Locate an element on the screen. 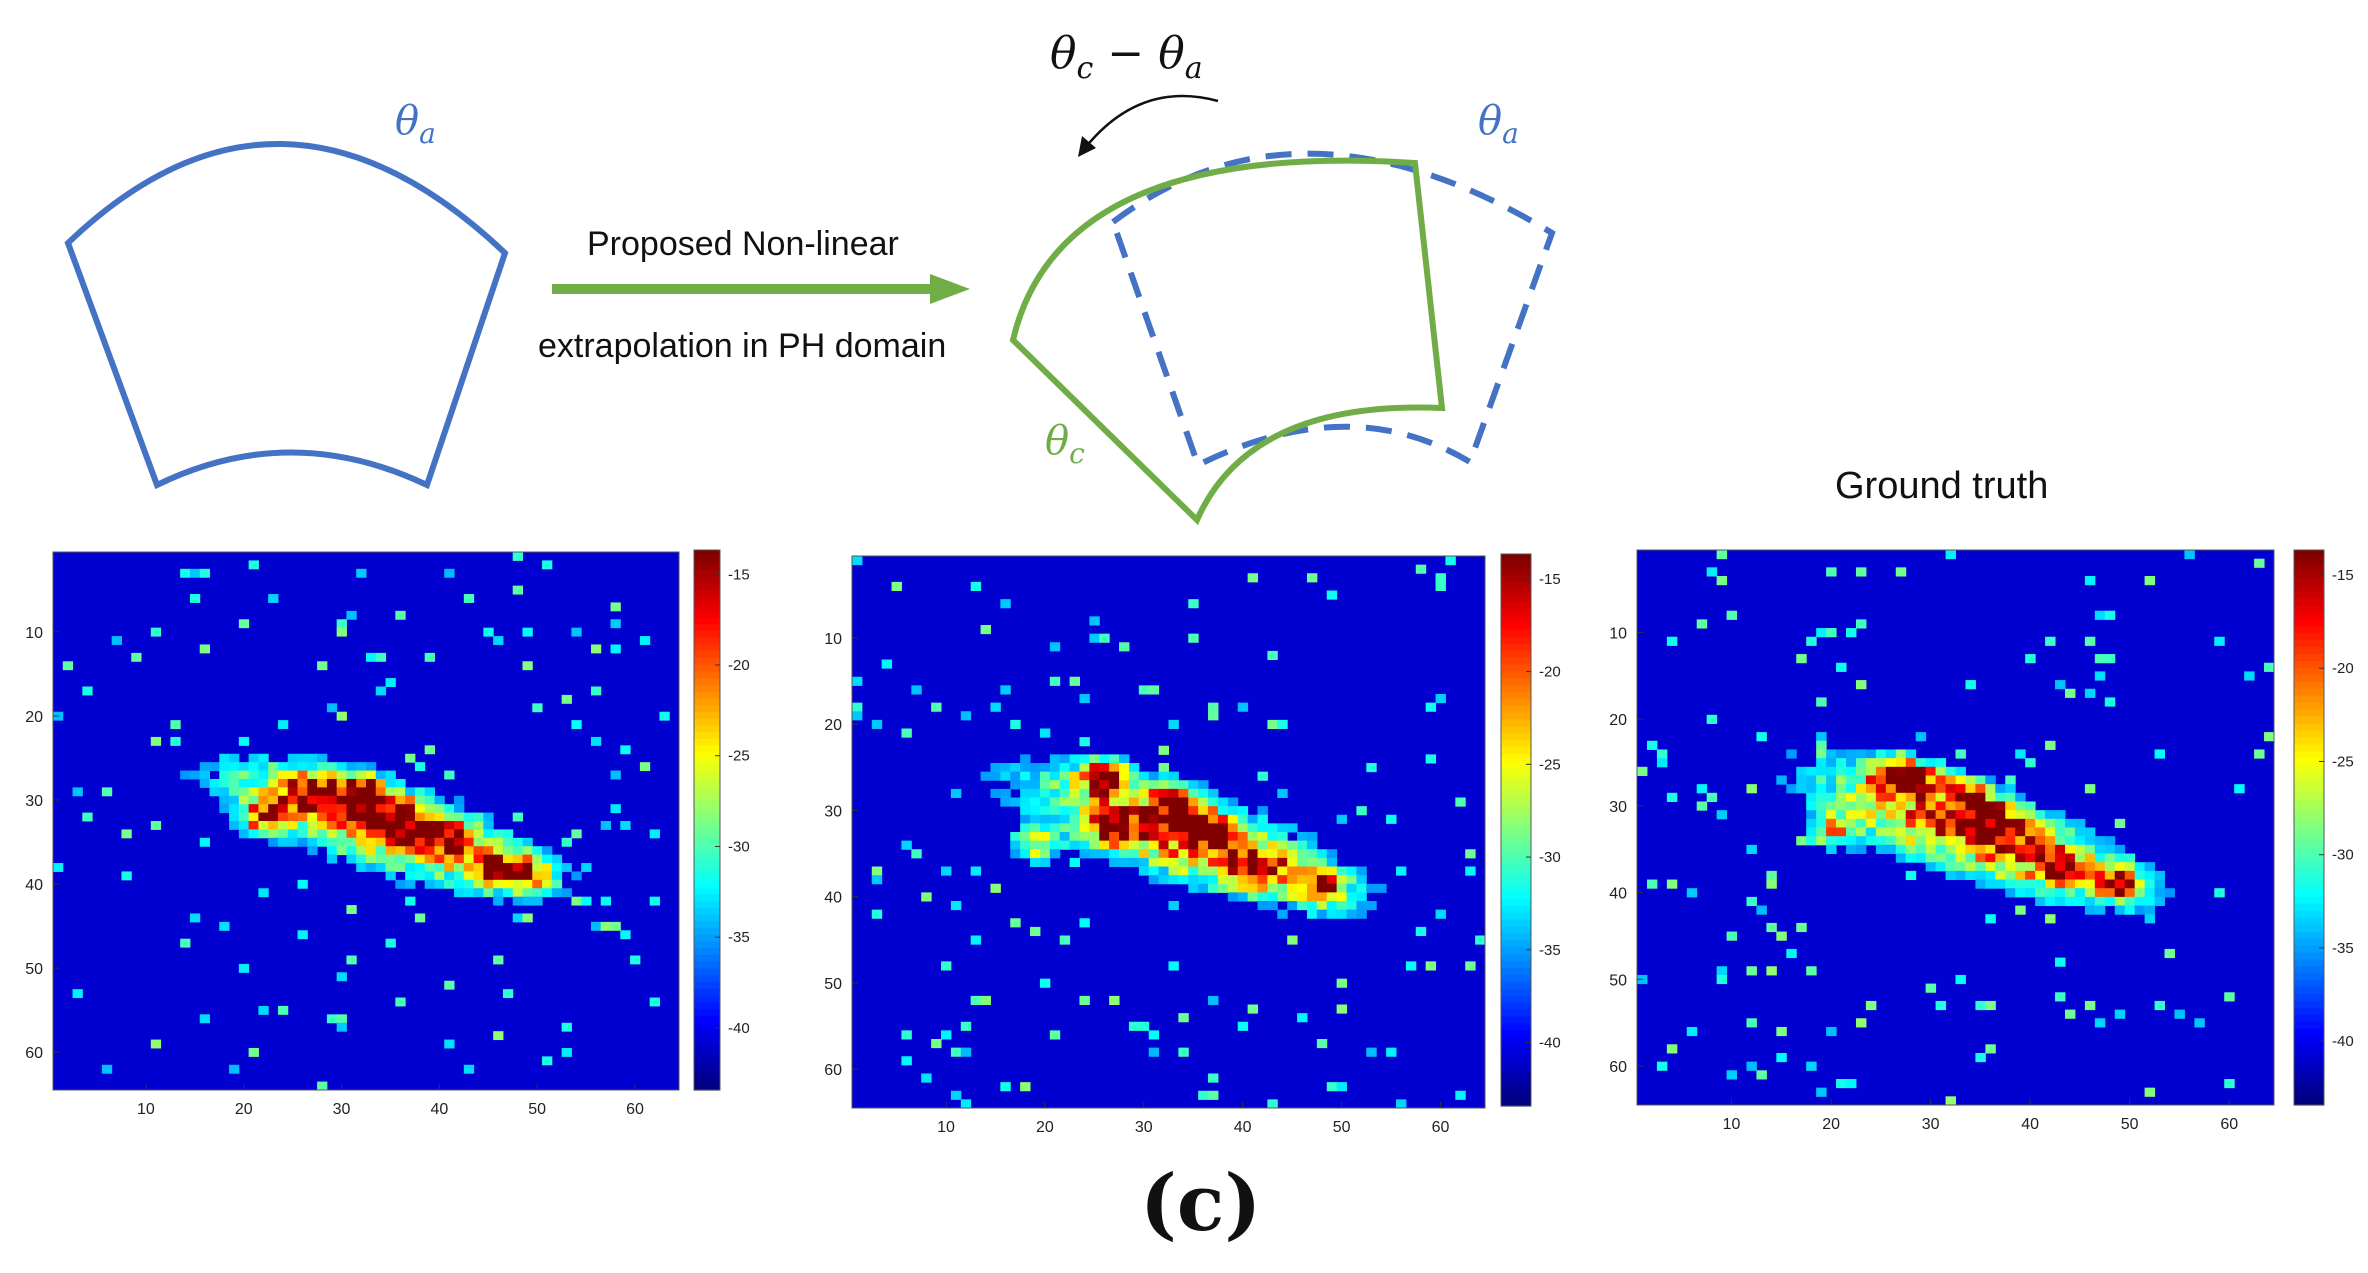  y-tick-label: 50 is located at coordinates (1618, 980).